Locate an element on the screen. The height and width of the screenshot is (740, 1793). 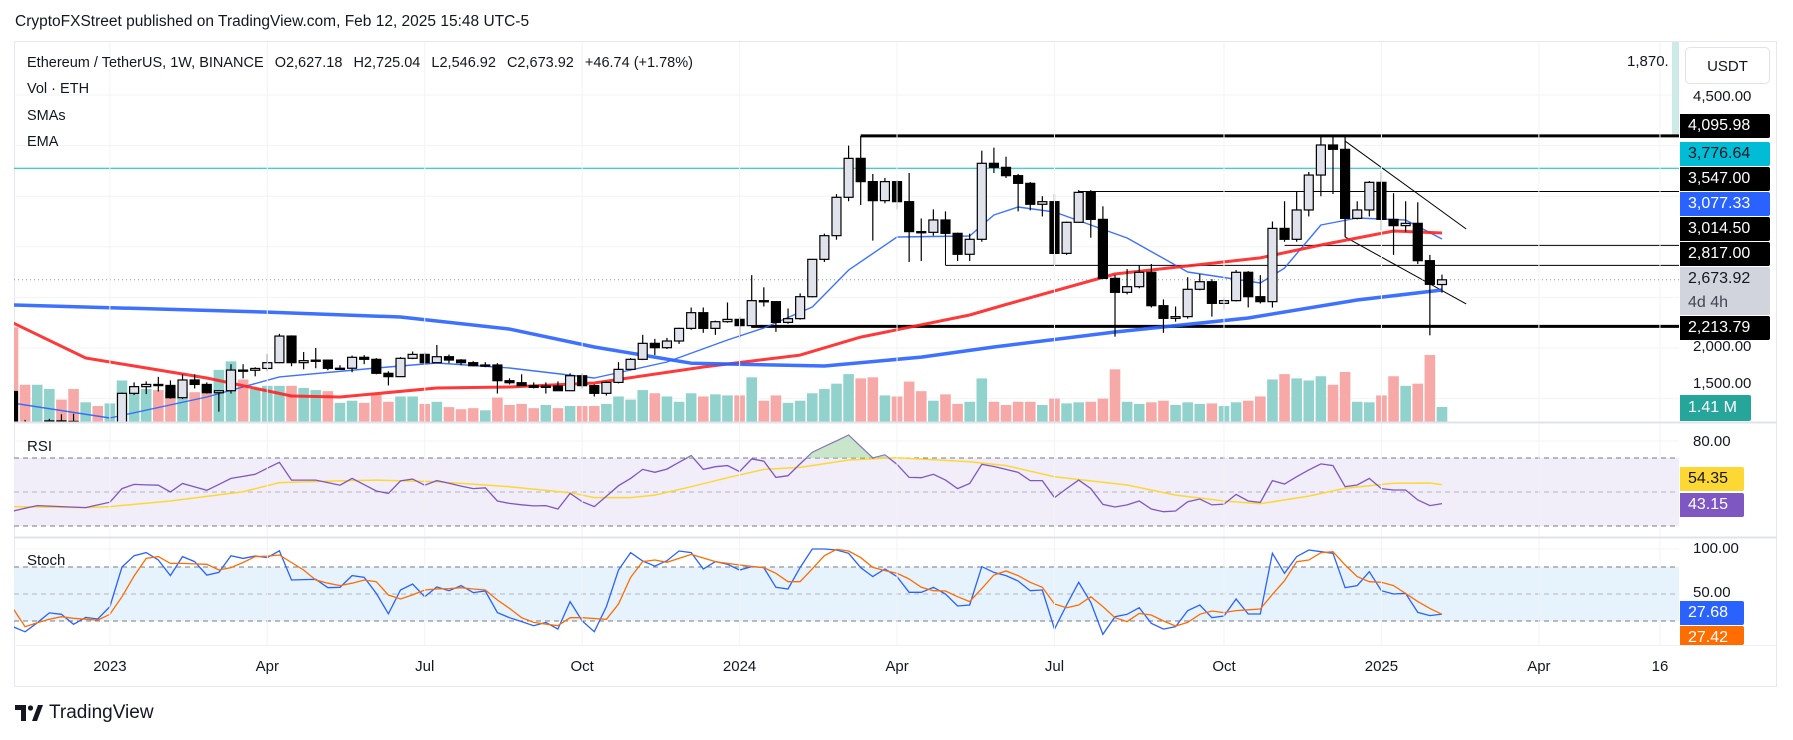
legend-ema: EMA is located at coordinates (43, 142).